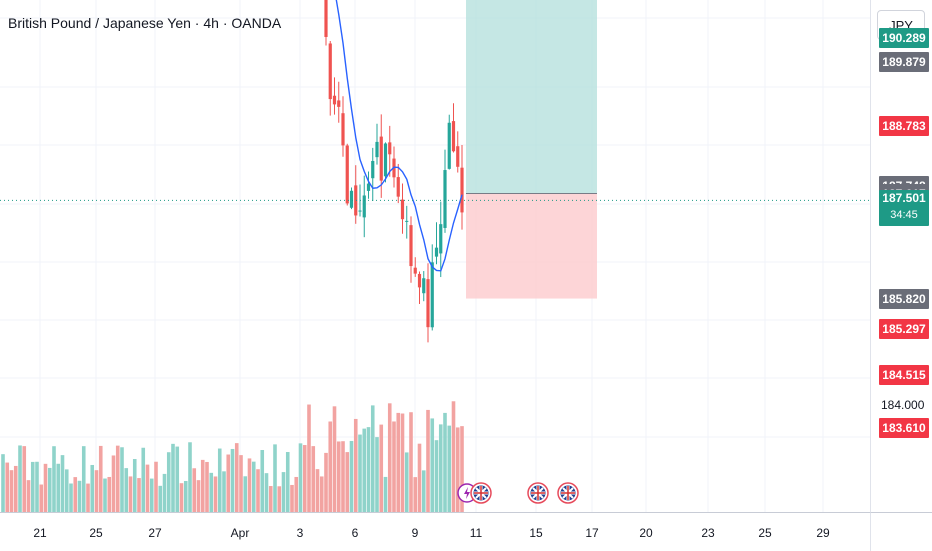 This screenshot has width=932, height=551. Describe the element at coordinates (904, 198) in the screenshot. I see `current-price-label: 187.501` at that location.